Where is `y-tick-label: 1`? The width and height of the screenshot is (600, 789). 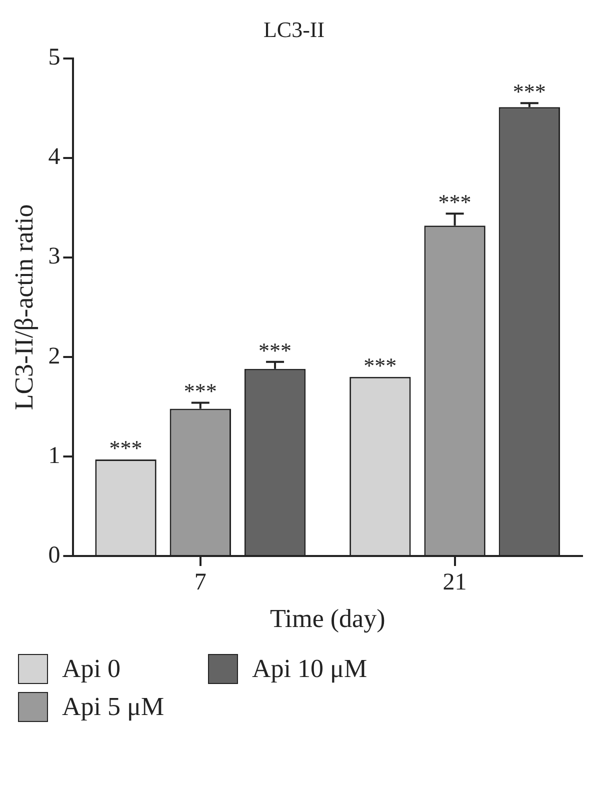
y-tick-label: 1 is located at coordinates (54, 455).